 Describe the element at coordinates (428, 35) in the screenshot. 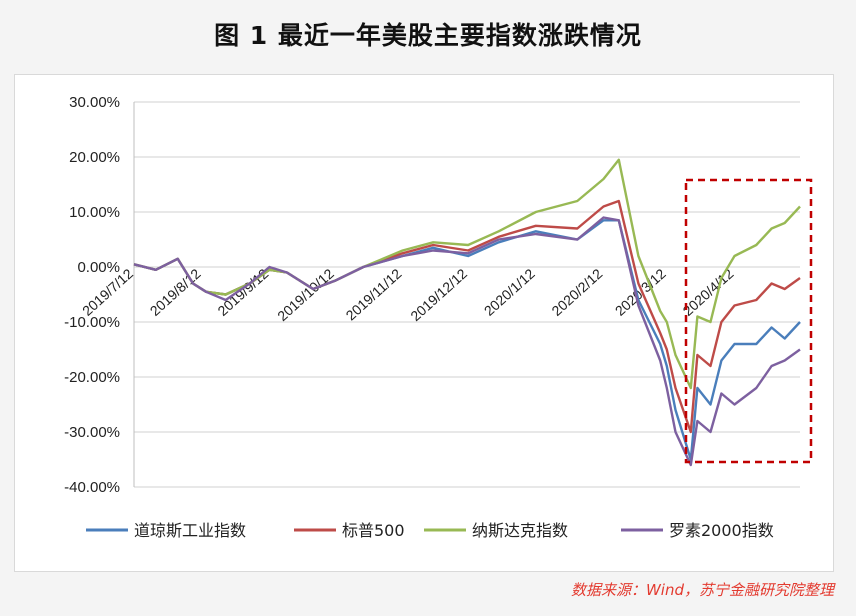

I see `chart-title: 图 1 最近一年美股主要指数涨跌情况` at that location.